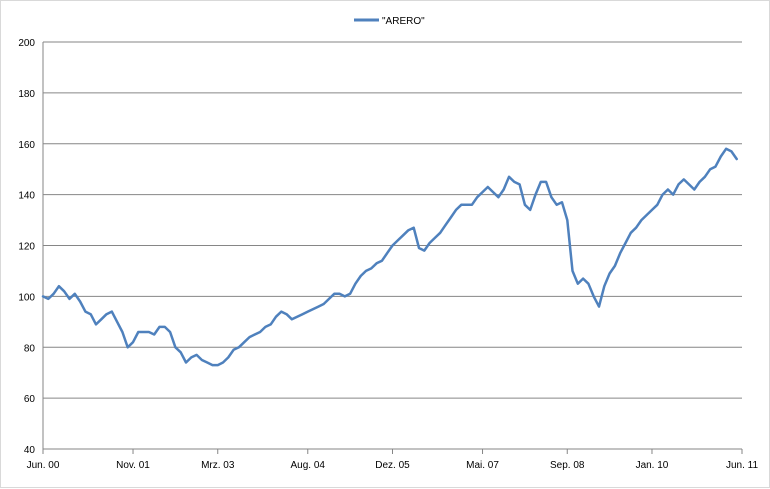  I want to click on y-tick-label: 140, so click(26, 196).